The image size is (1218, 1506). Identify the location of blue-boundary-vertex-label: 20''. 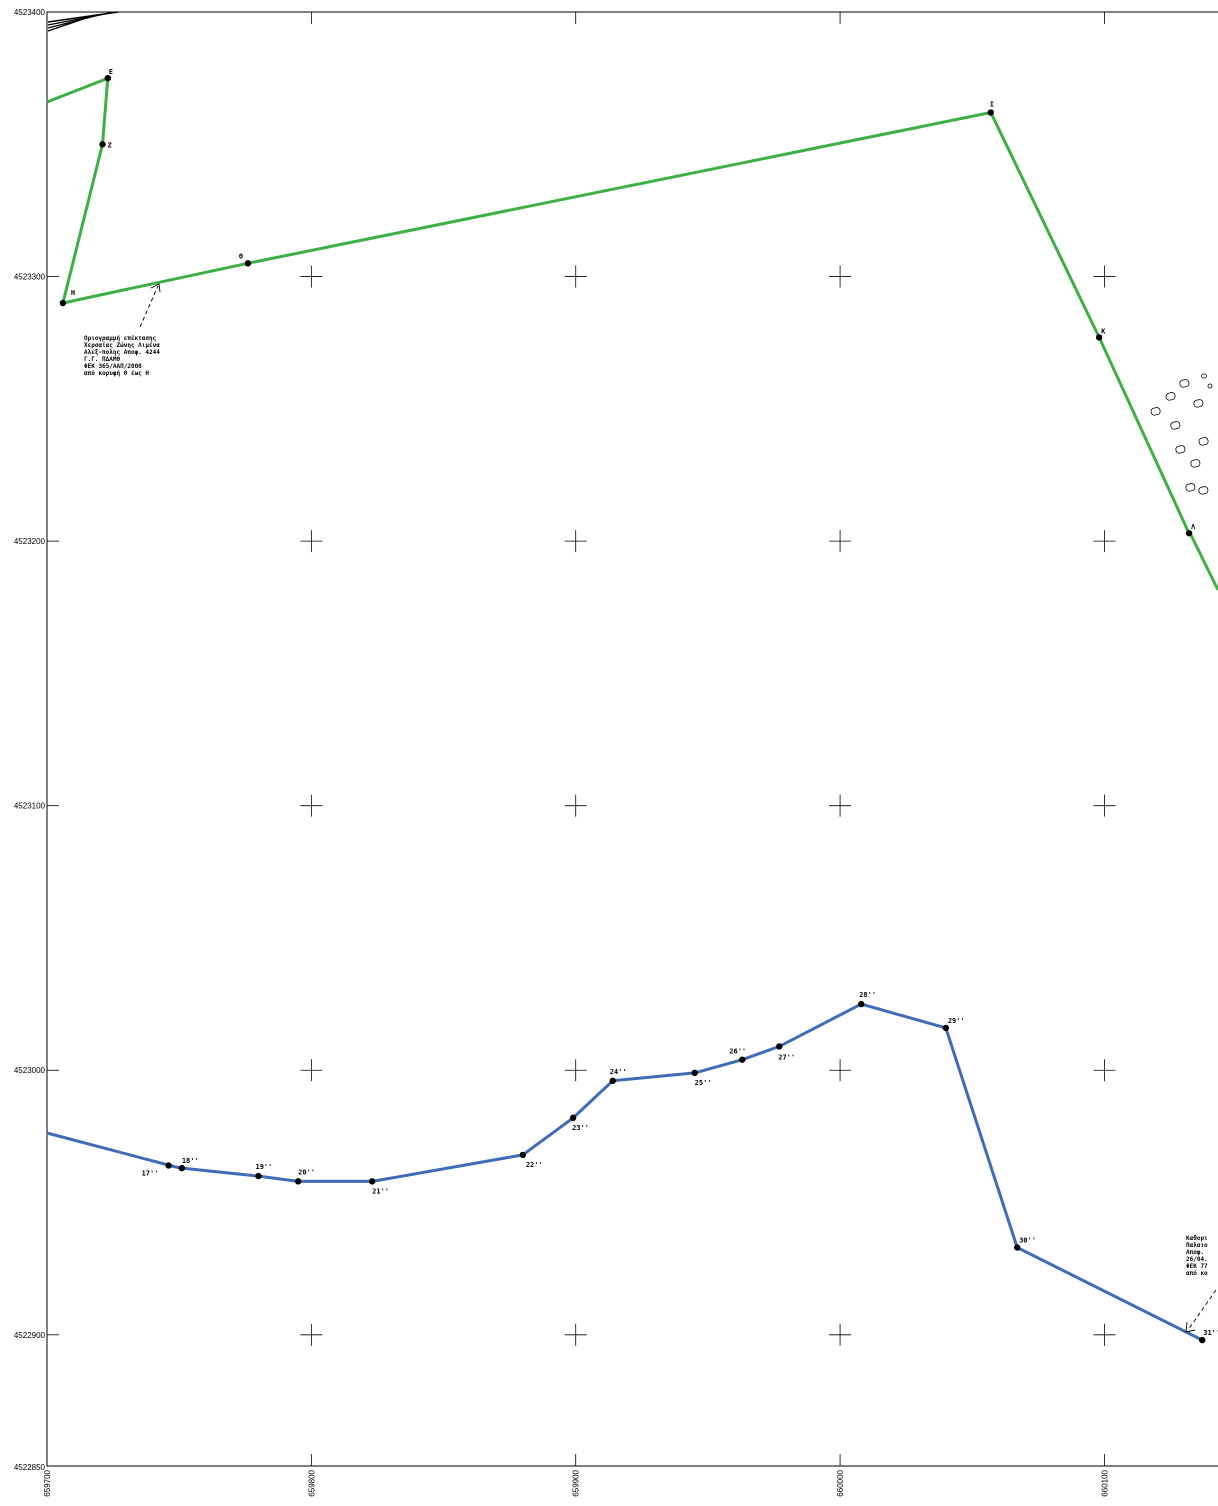
(306, 1172).